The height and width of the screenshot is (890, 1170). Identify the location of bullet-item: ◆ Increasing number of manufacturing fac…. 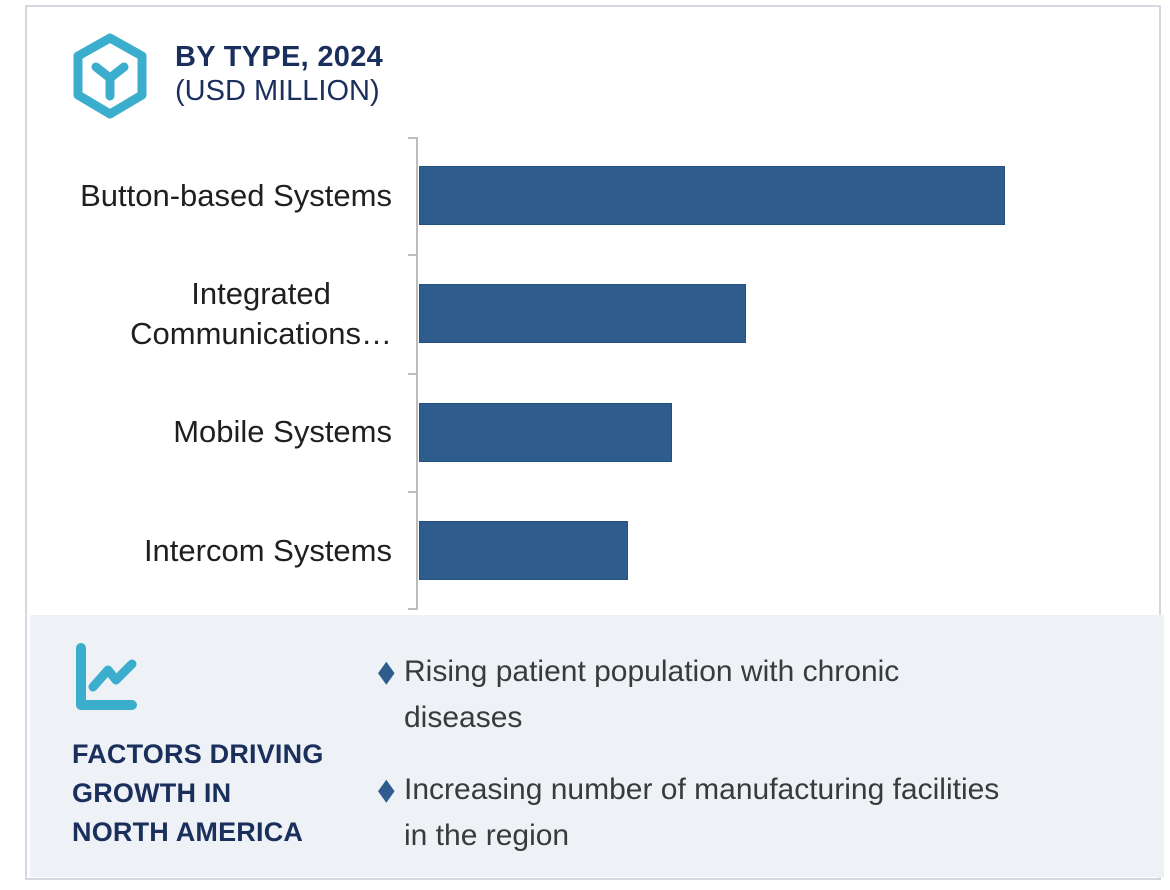
(763, 813).